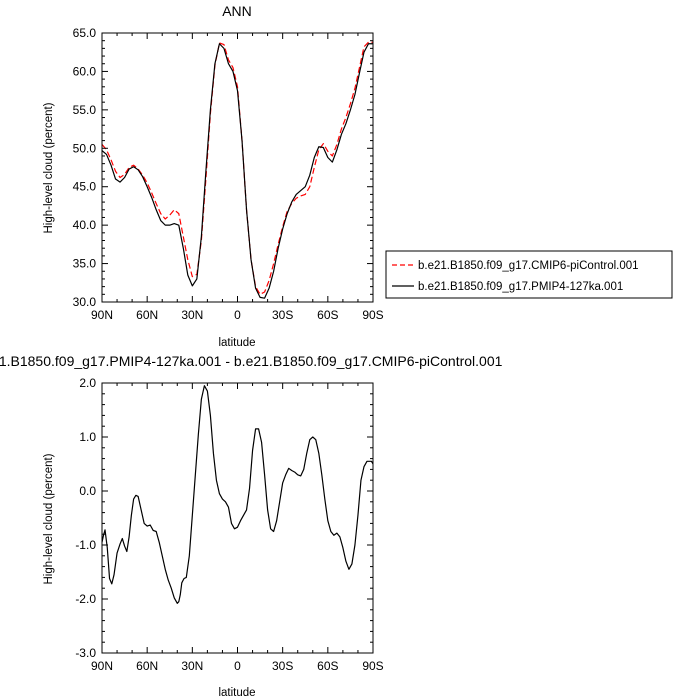 This screenshot has height=700, width=700. I want to click on top-y-tick-label: 40.0, so click(85, 225).